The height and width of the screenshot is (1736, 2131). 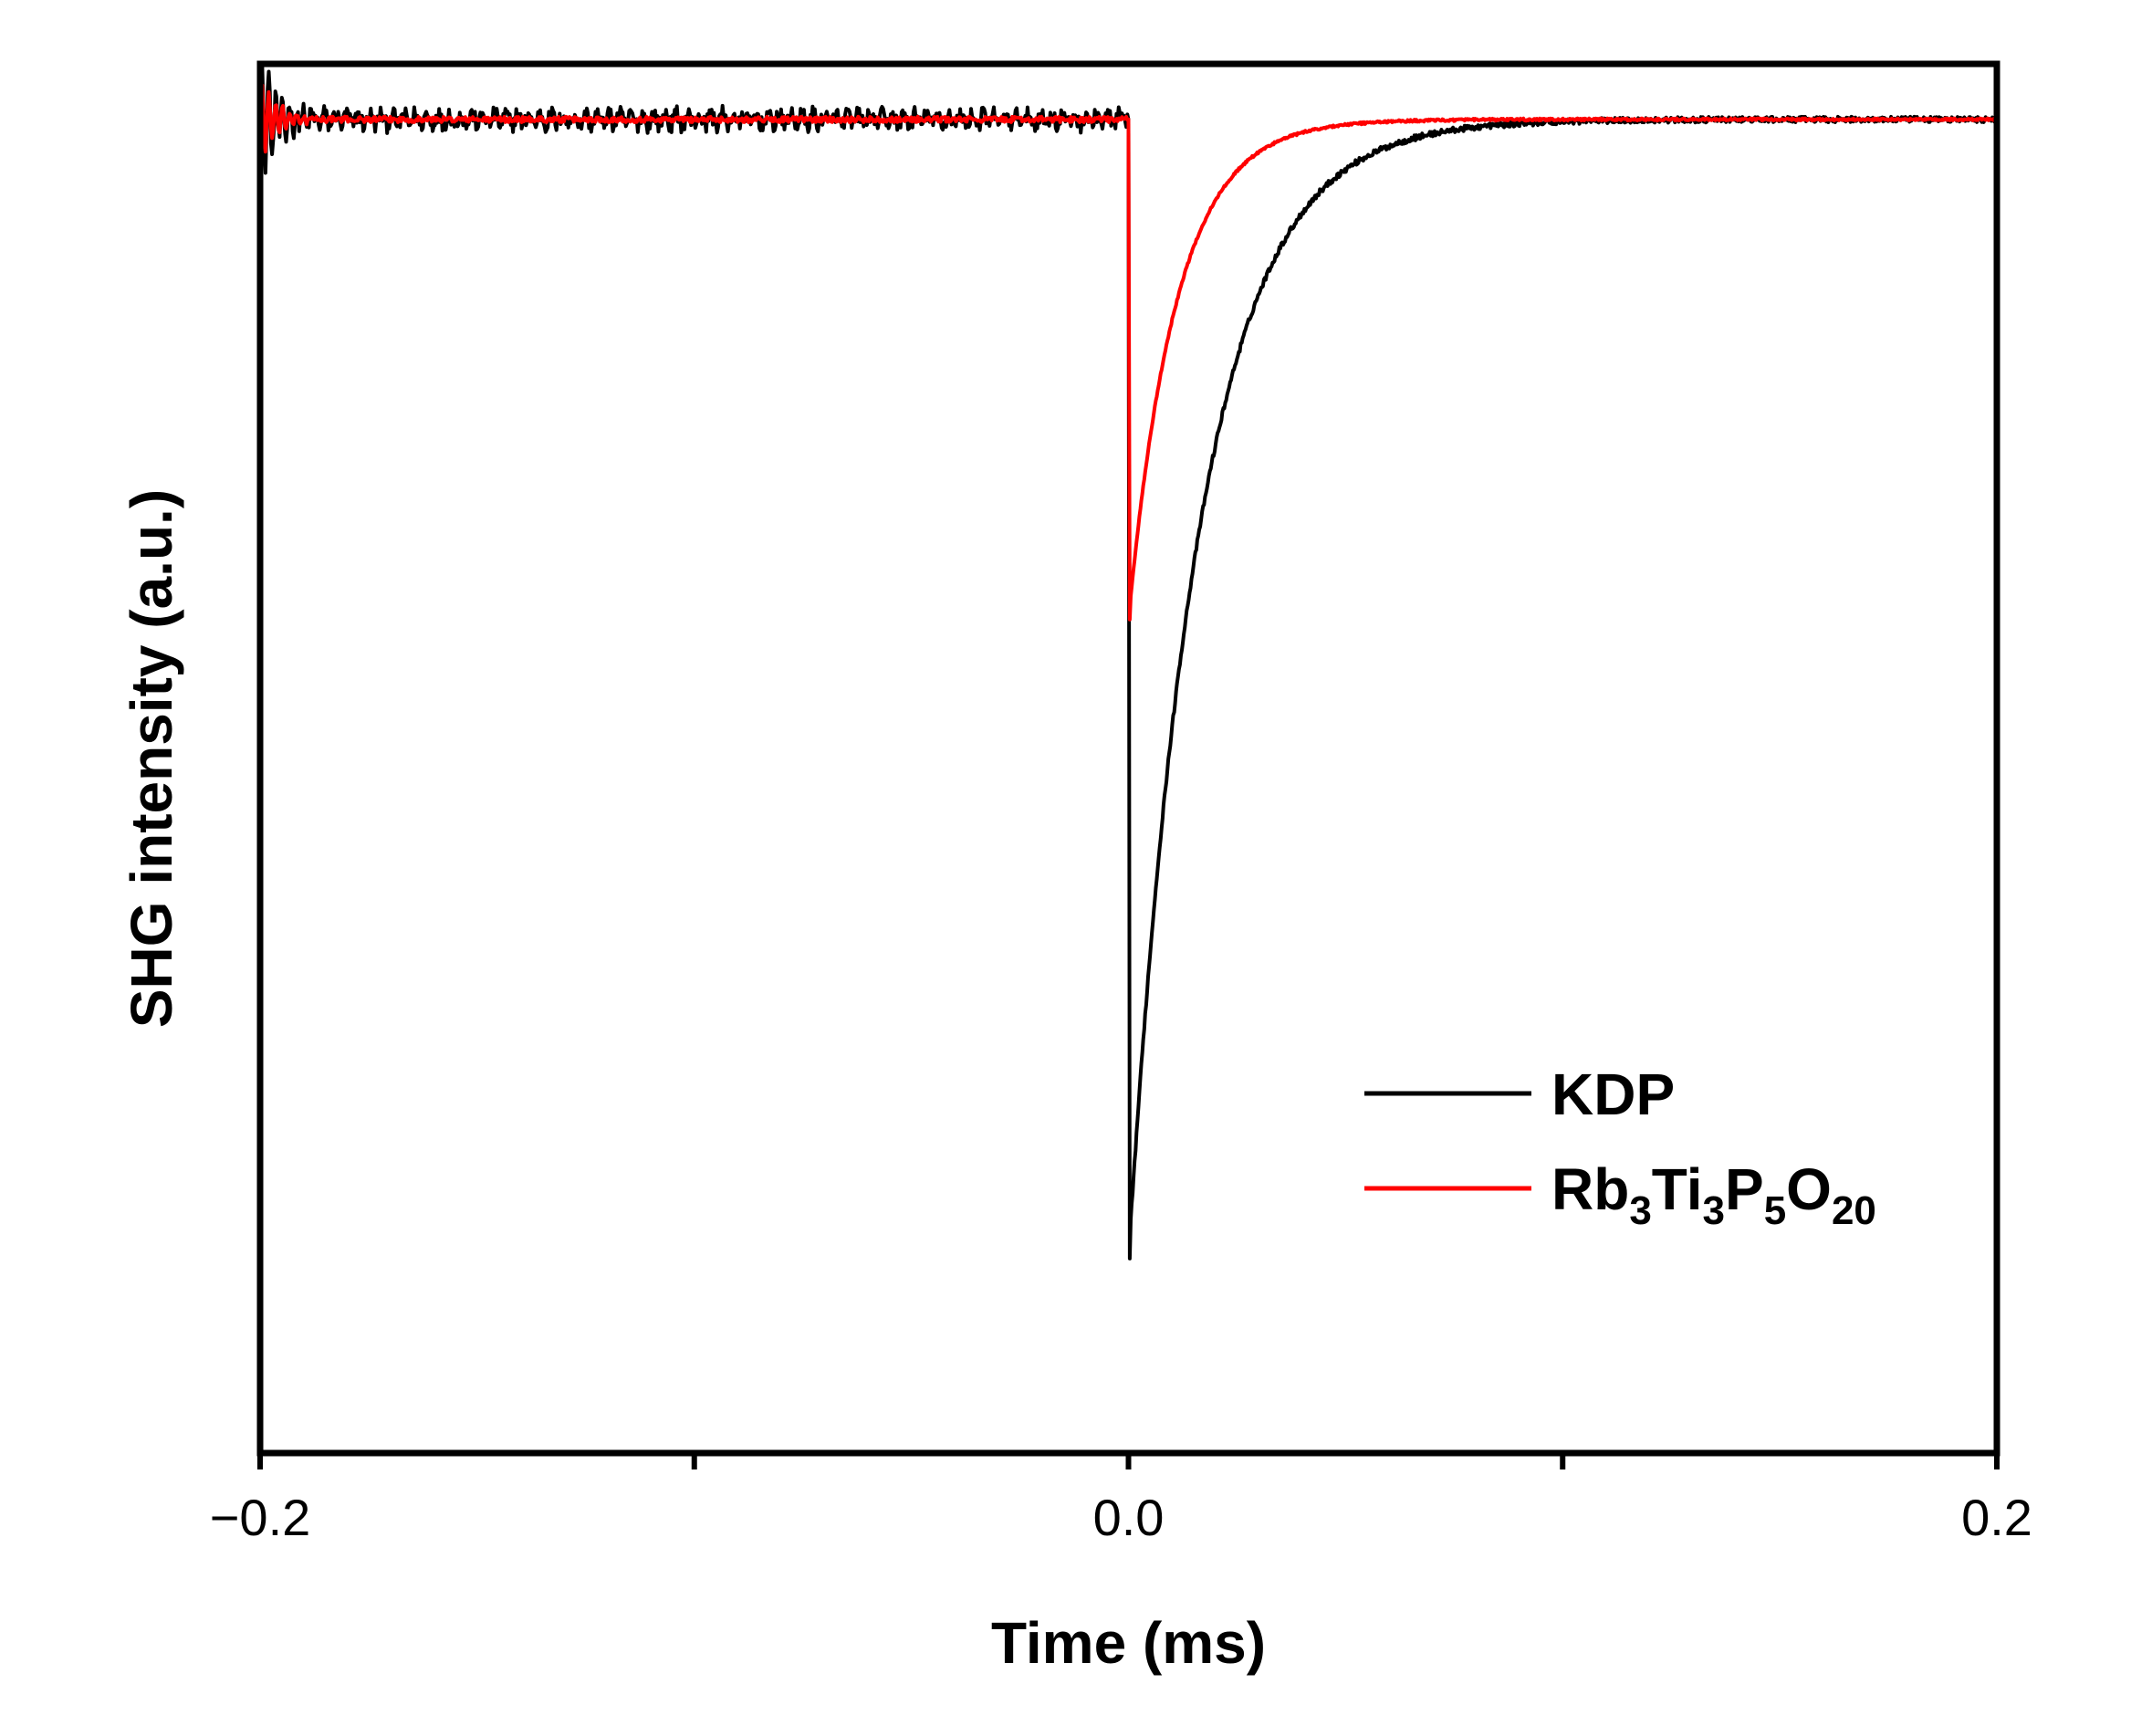 I want to click on legend-label: Rb3Ti3P5O20, so click(x=1713, y=1194).